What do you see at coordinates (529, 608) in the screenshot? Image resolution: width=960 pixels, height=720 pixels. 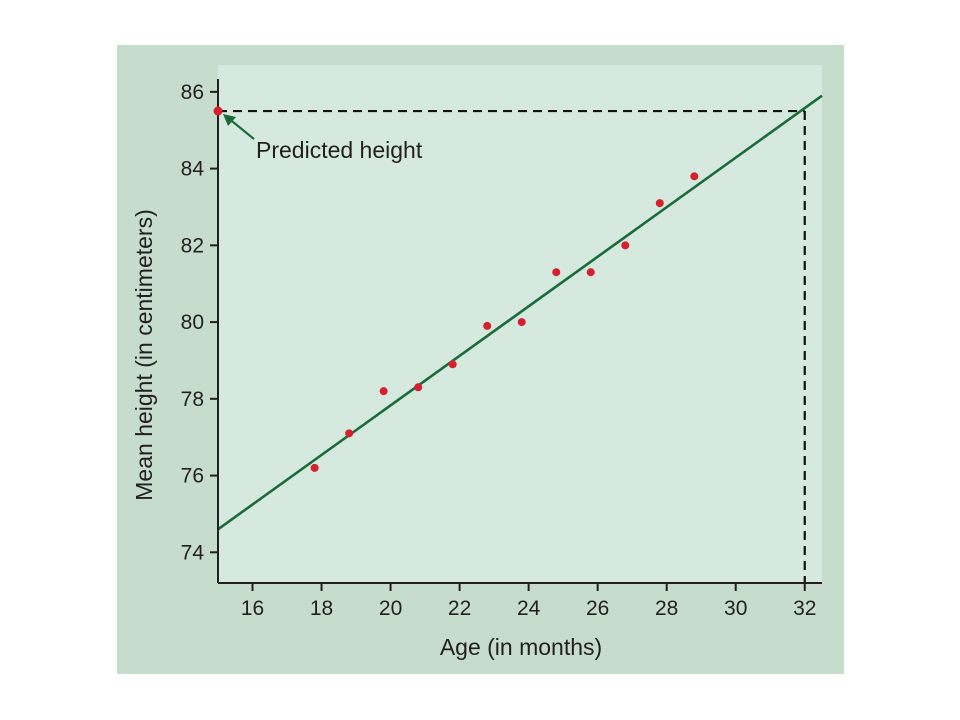 I see `x-tick-label: 24` at bounding box center [529, 608].